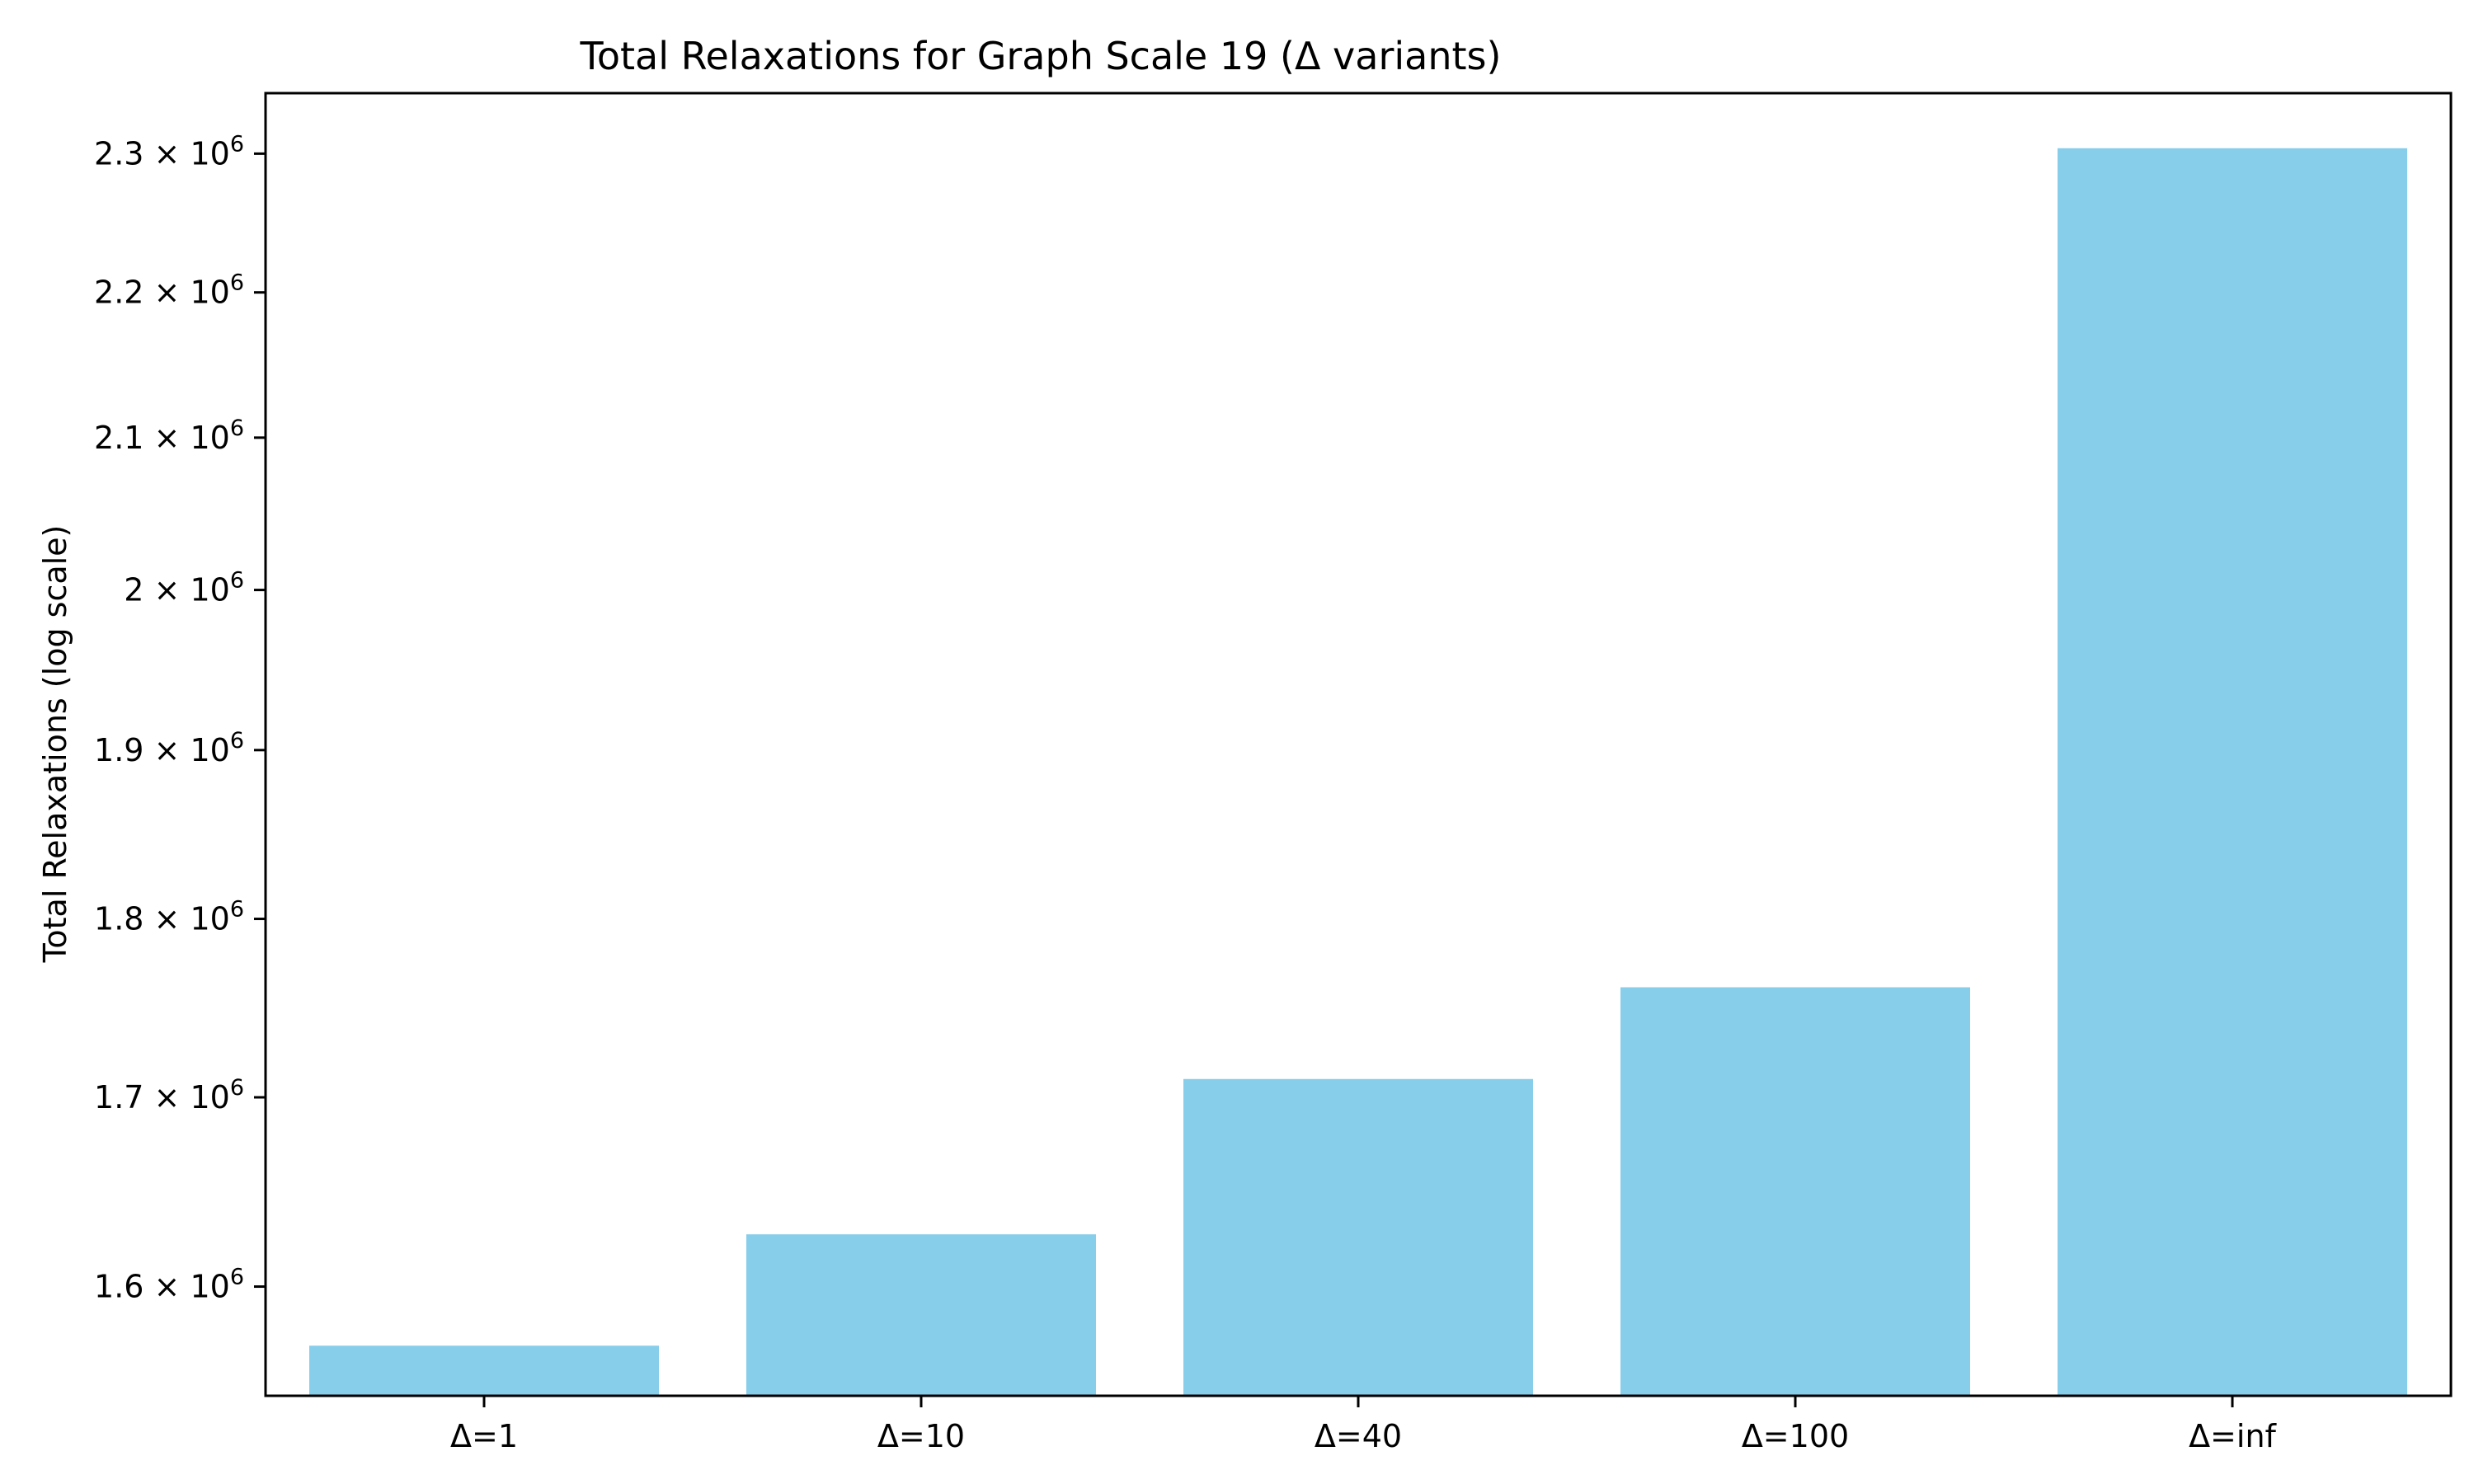 The width and height of the screenshot is (2474, 1484). I want to click on x-tick-label: Δ=40, so click(1358, 1436).